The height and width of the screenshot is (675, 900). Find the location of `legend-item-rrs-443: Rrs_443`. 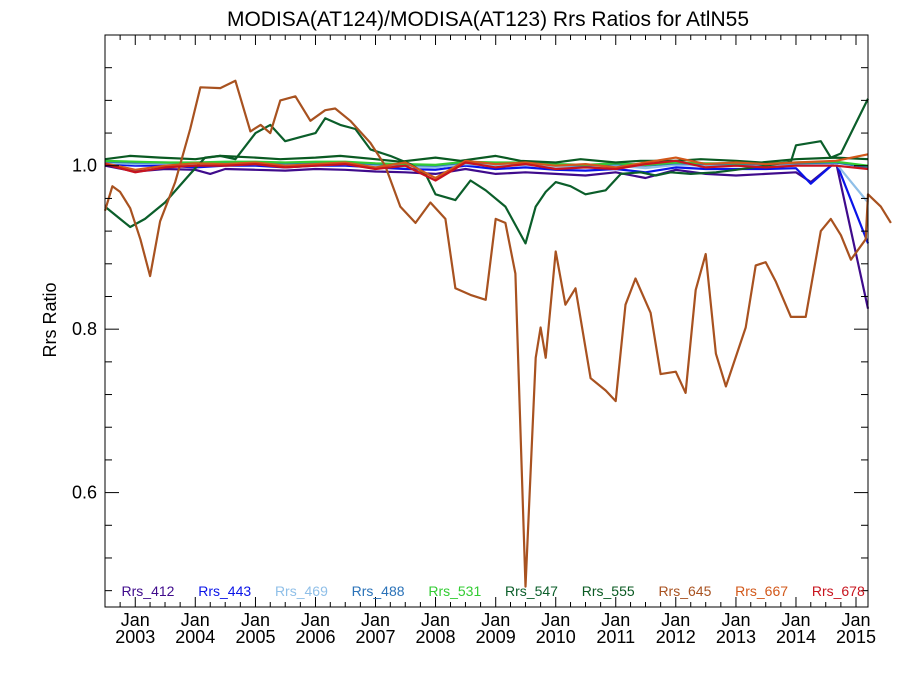

legend-item-rrs-443: Rrs_443 is located at coordinates (224, 591).